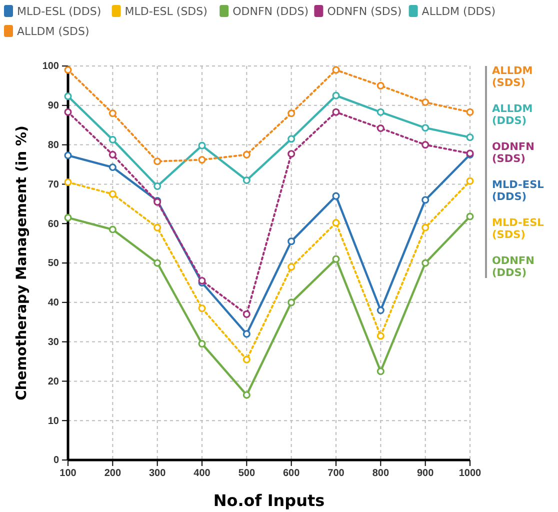  What do you see at coordinates (518, 229) in the screenshot?
I see `text: MLD-ESL (SDS)` at bounding box center [518, 229].